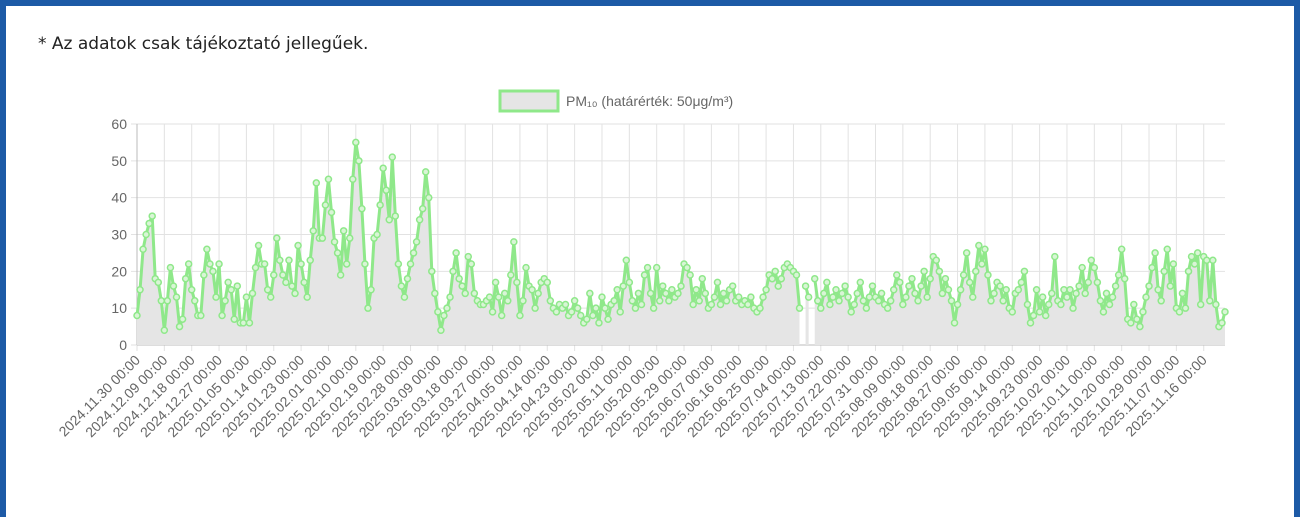  What do you see at coordinates (119, 124) in the screenshot?
I see `y-tick-label: 60` at bounding box center [119, 124].